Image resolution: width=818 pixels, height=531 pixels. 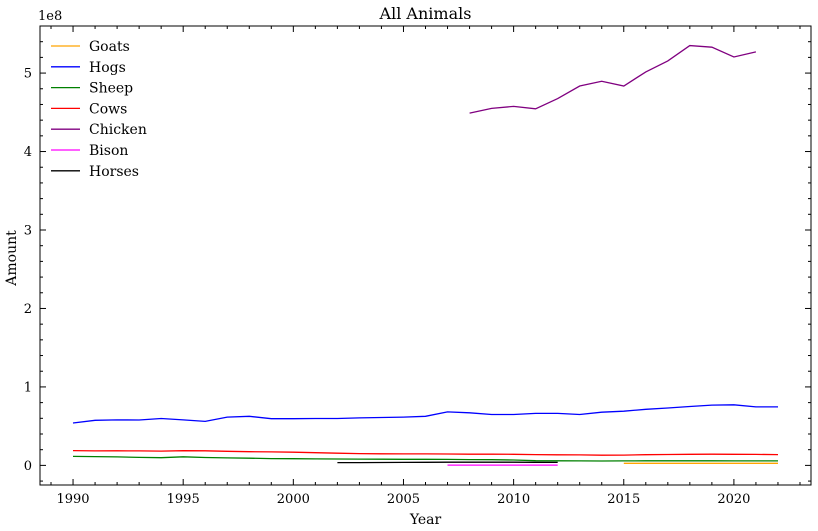 I want to click on y-tick-label: 5, so click(x=28, y=74).